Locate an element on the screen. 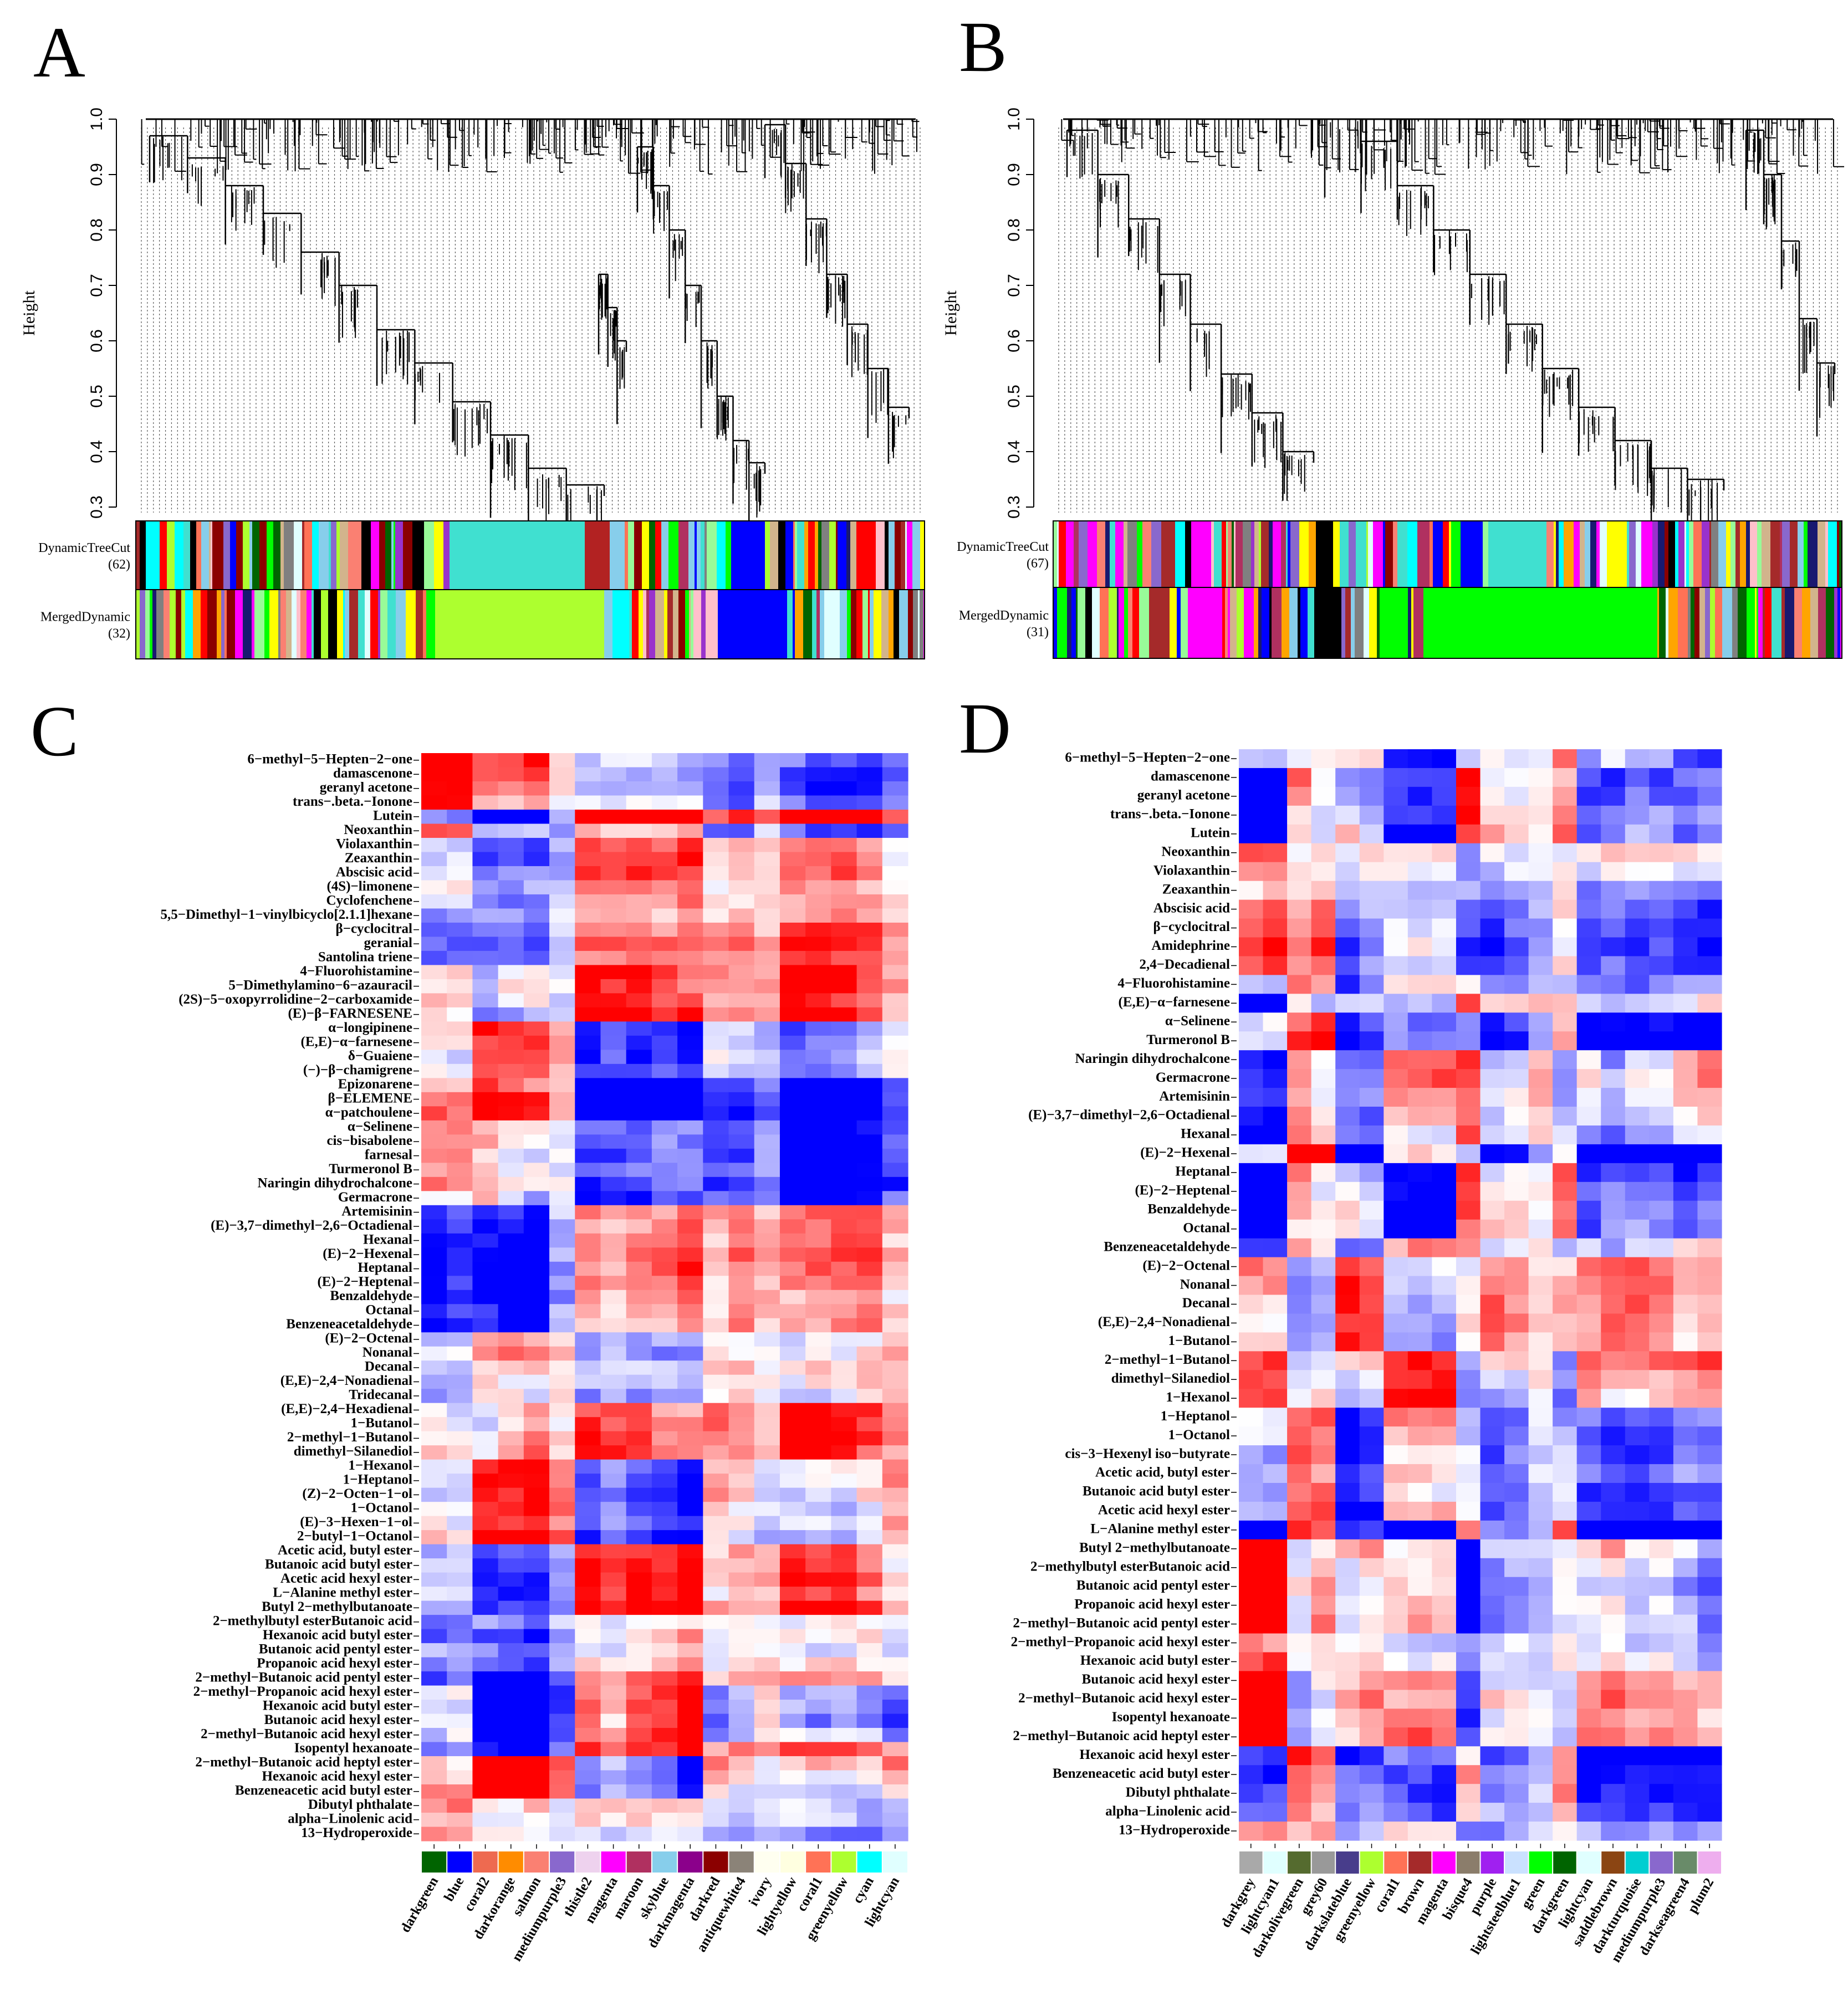 The image size is (1848, 1990). row-label: Hexanal is located at coordinates (387, 1239).